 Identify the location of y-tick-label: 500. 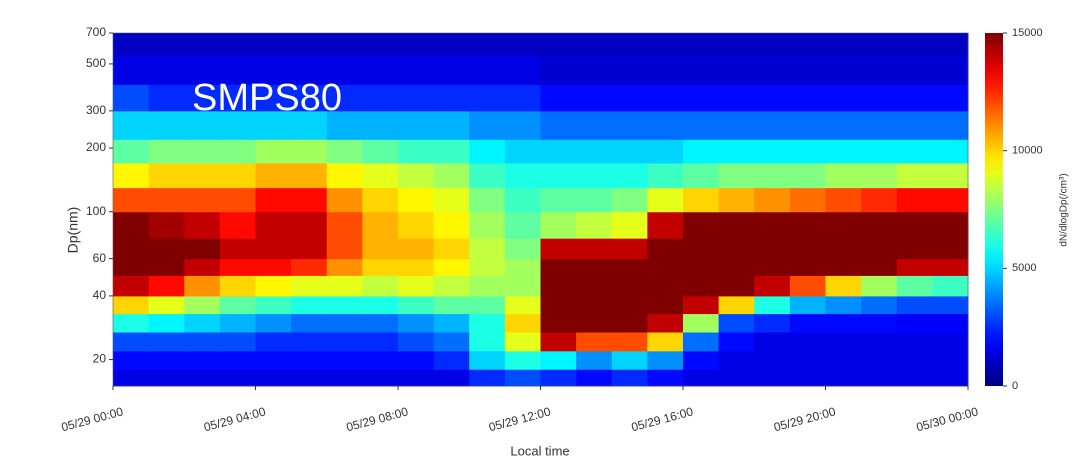
(96, 63).